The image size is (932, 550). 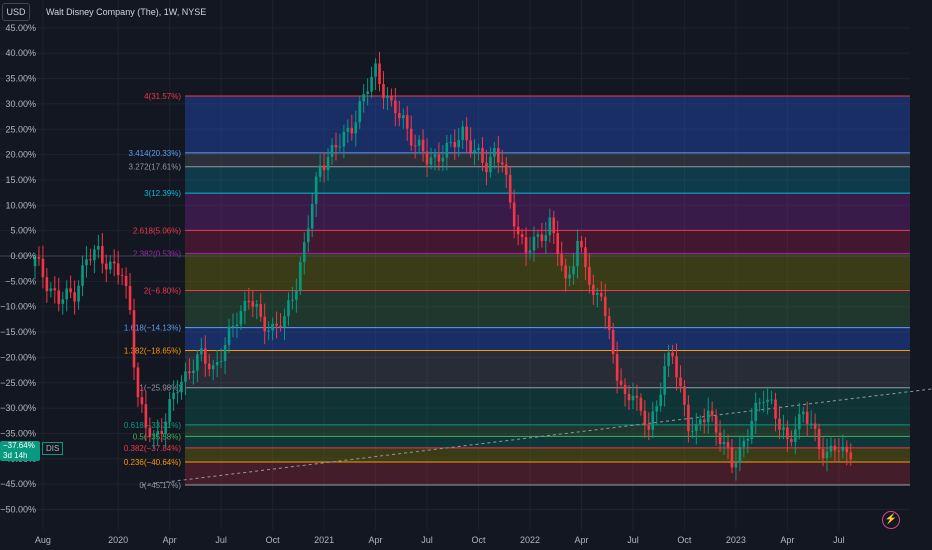 What do you see at coordinates (43, 540) in the screenshot?
I see `x-tick-label: Aug` at bounding box center [43, 540].